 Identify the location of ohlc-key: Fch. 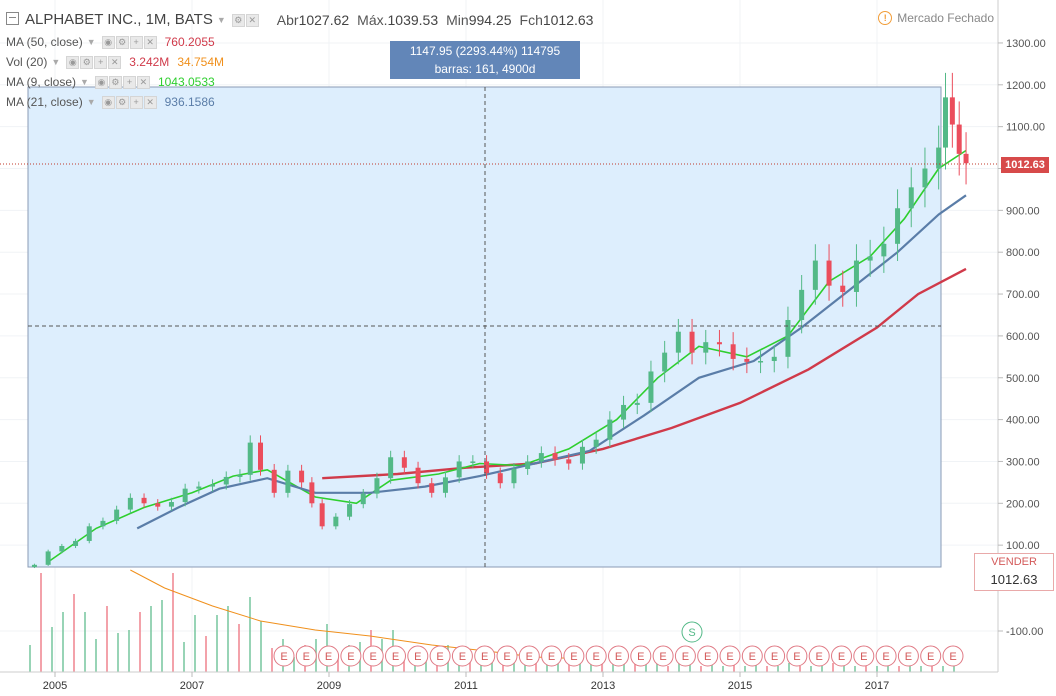
(531, 20).